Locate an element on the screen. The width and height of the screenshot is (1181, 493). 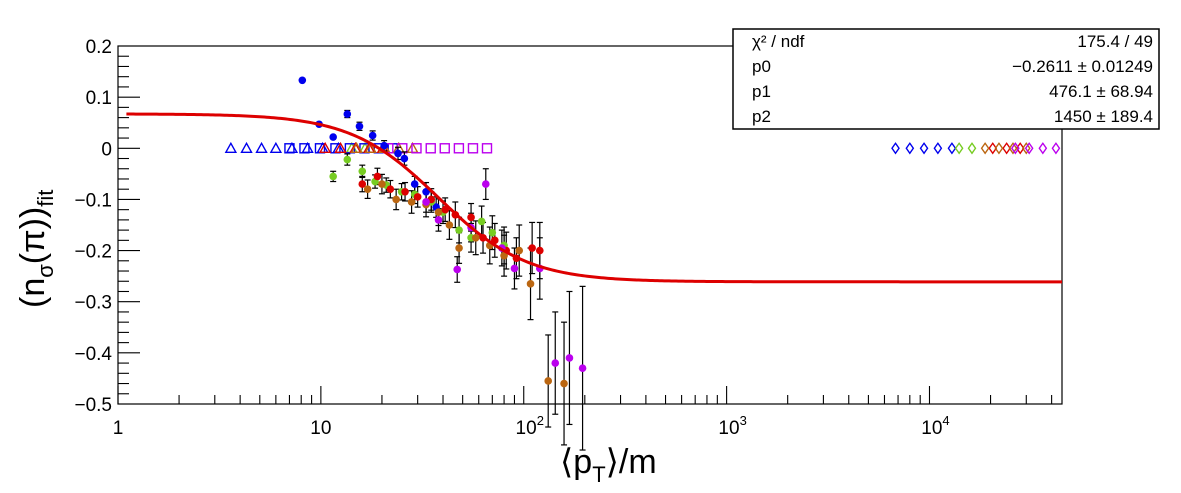
stats-label: p0 is located at coordinates (761, 66).